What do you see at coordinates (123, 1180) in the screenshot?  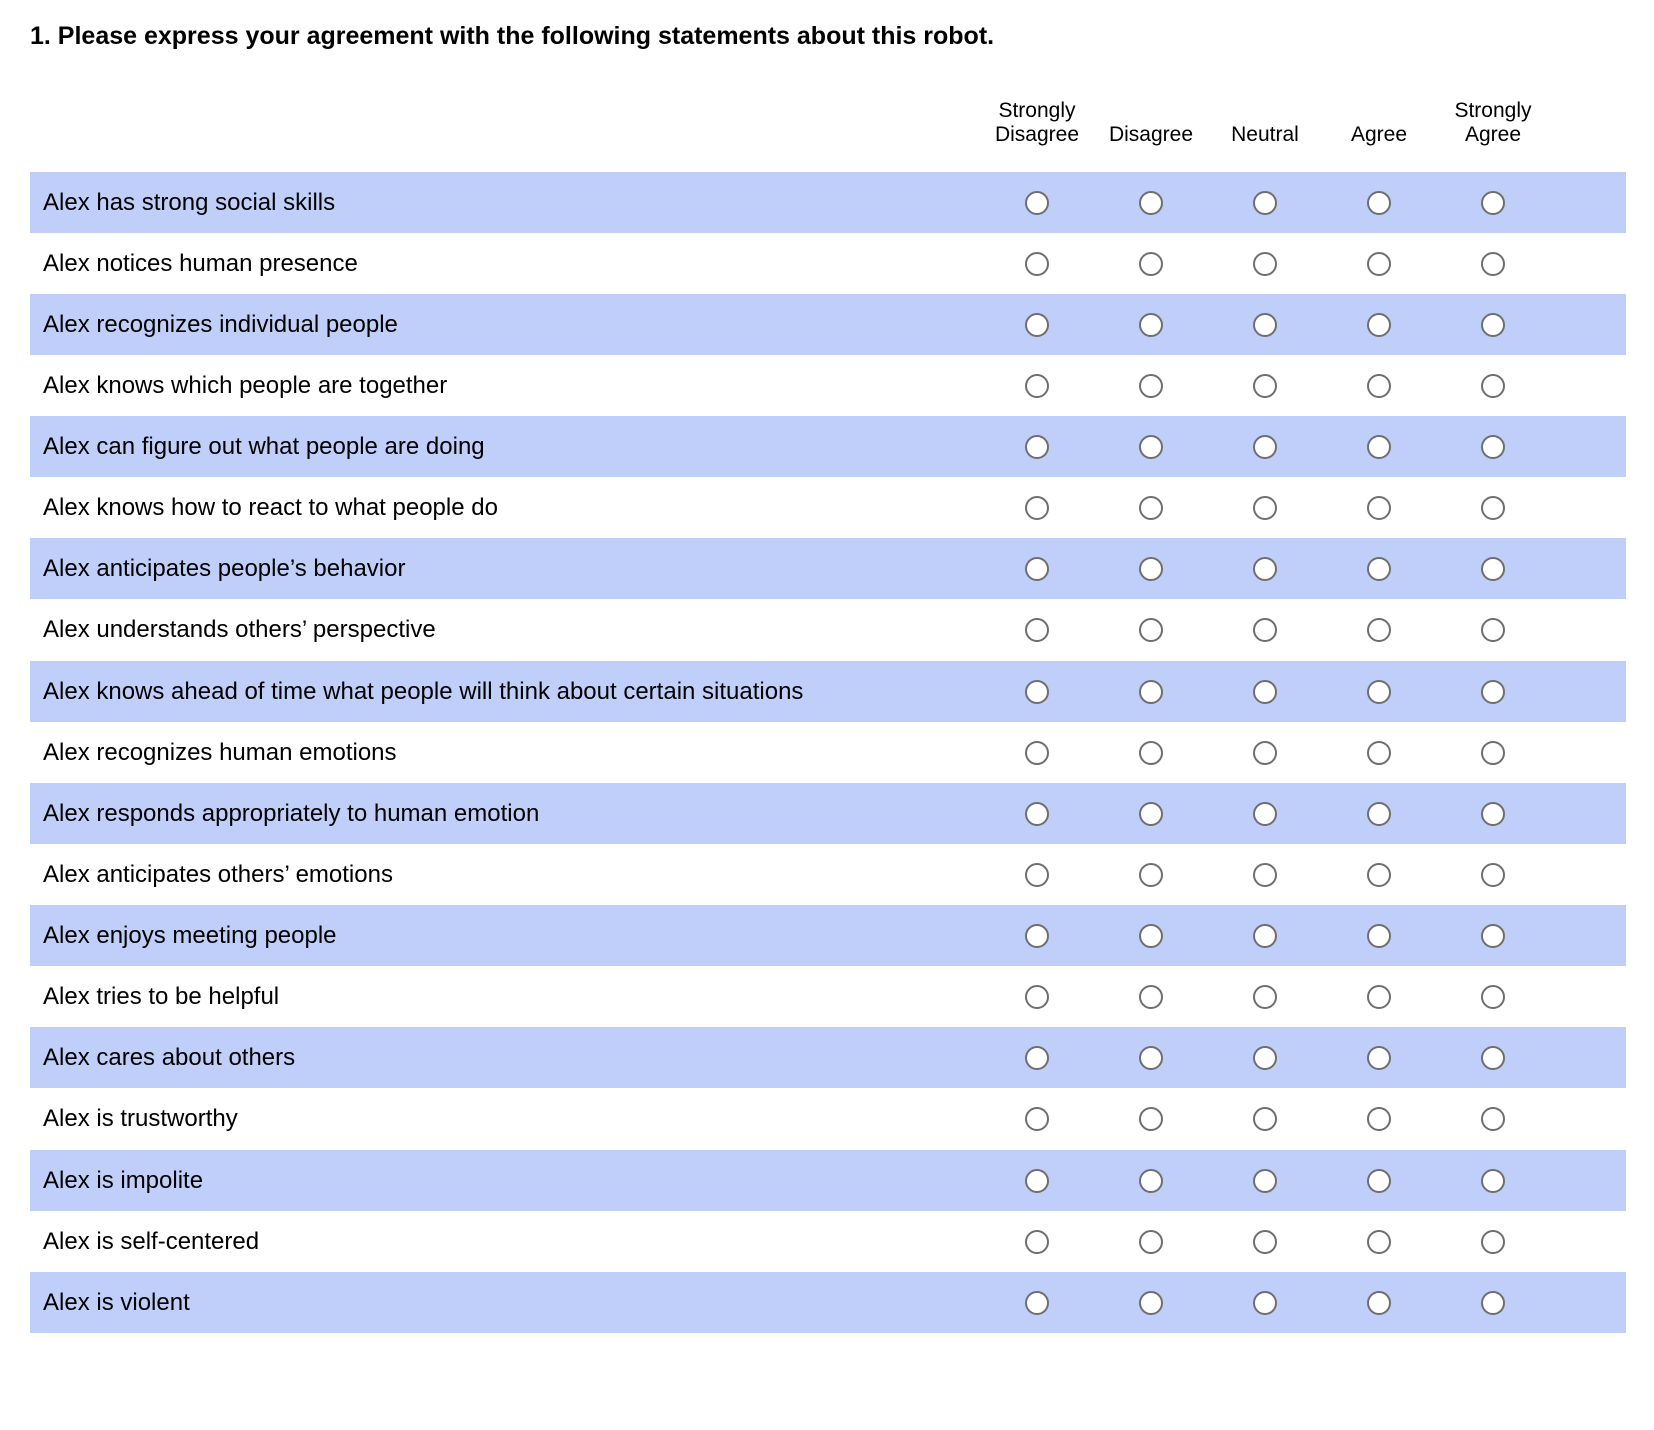 I see `statement-text: Alex is impolite` at bounding box center [123, 1180].